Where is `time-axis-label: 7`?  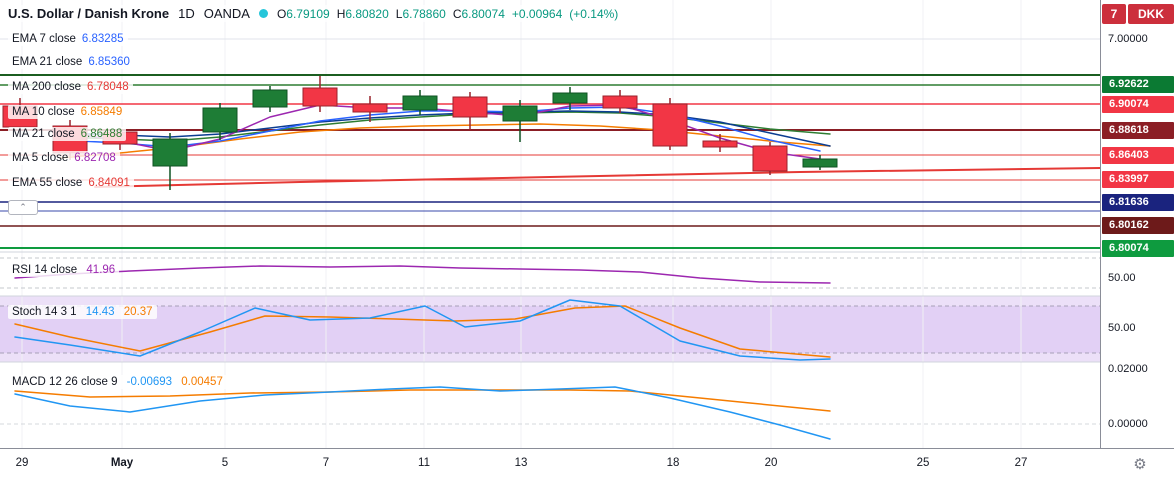 time-axis-label: 7 is located at coordinates (326, 463).